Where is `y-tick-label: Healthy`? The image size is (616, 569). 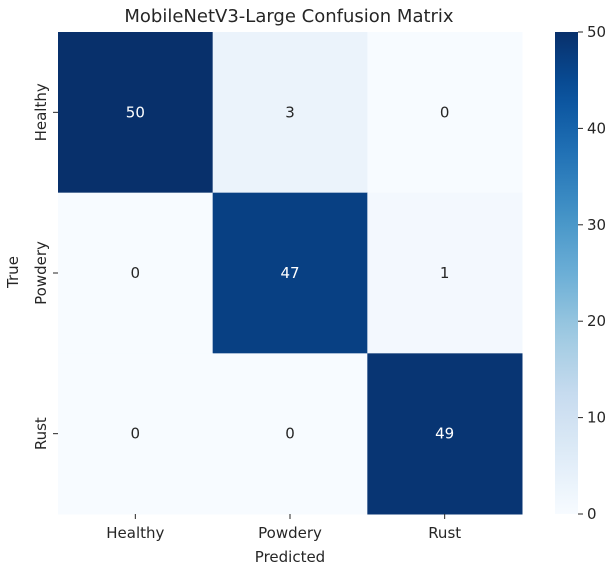
y-tick-label: Healthy is located at coordinates (41, 112).